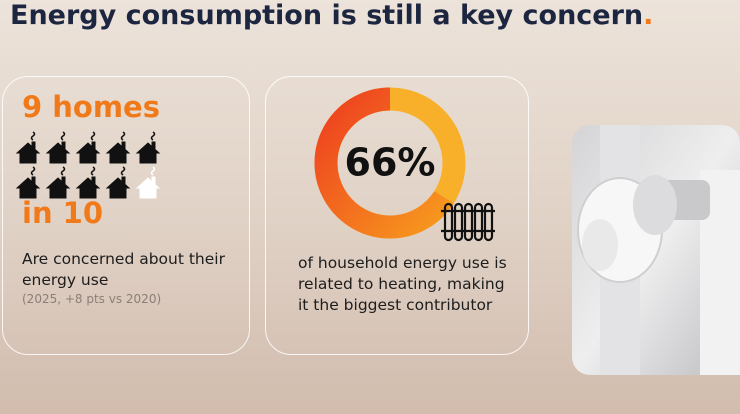 This screenshot has height=414, width=740. Describe the element at coordinates (656, 250) in the screenshot. I see `photo` at that location.